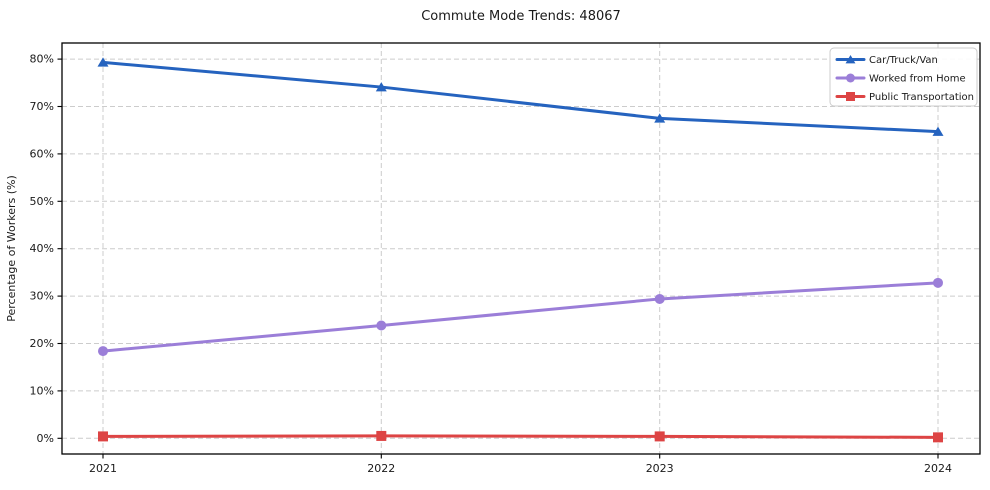 The width and height of the screenshot is (990, 490). I want to click on legend-label-public-transportation: Public Transportation, so click(921, 97).